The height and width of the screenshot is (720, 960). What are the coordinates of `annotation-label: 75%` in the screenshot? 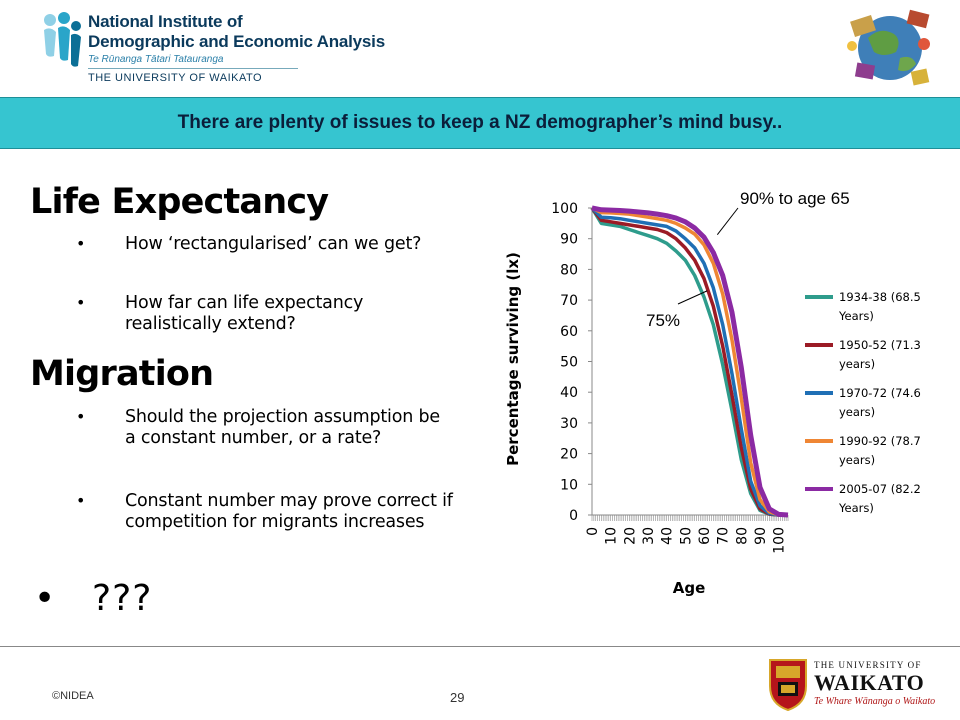 It's located at (663, 320).